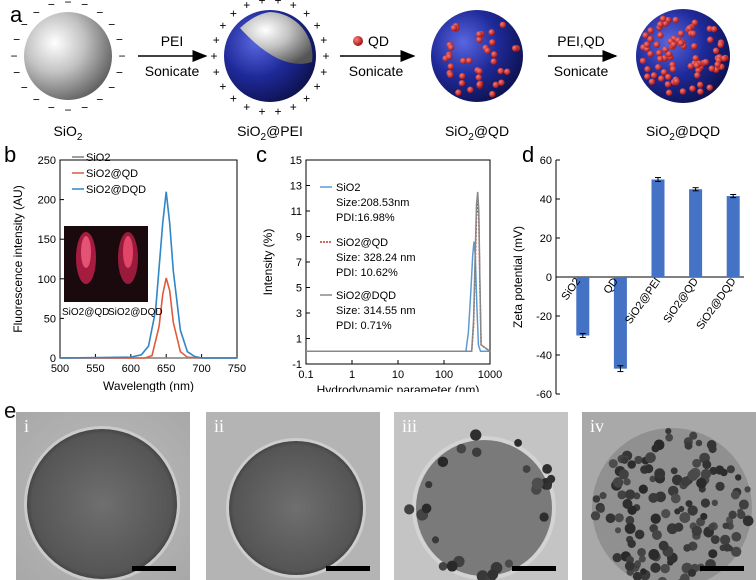  What do you see at coordinates (398, 375) in the screenshot?
I see `x-tick-label: 10` at bounding box center [398, 375].